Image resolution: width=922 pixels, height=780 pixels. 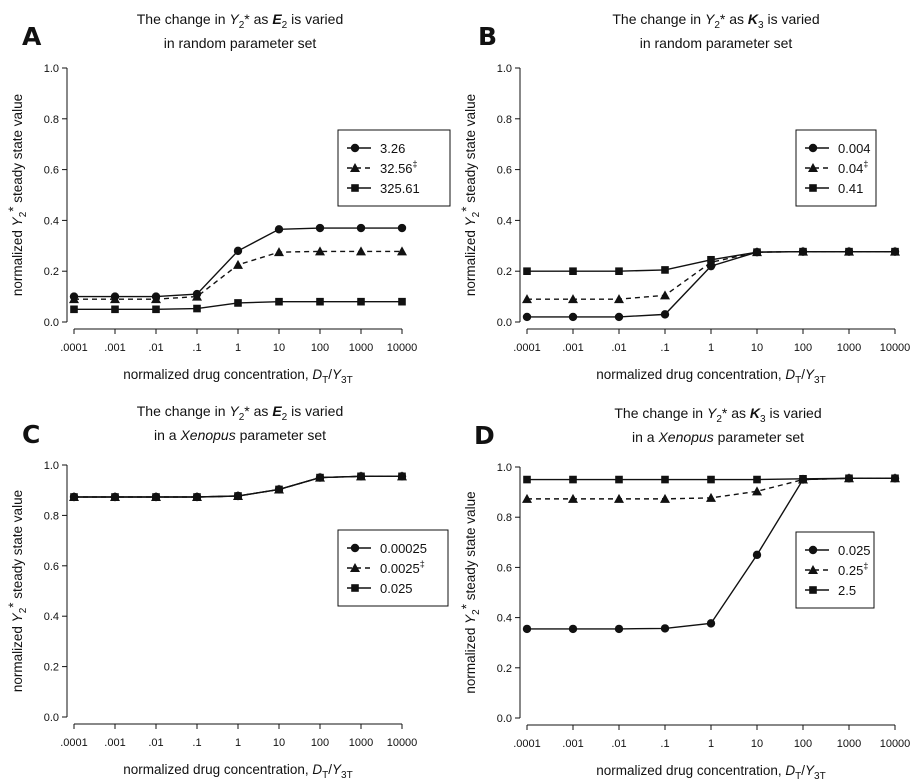 I want to click on legend-label: 0.00025, so click(x=403, y=548).